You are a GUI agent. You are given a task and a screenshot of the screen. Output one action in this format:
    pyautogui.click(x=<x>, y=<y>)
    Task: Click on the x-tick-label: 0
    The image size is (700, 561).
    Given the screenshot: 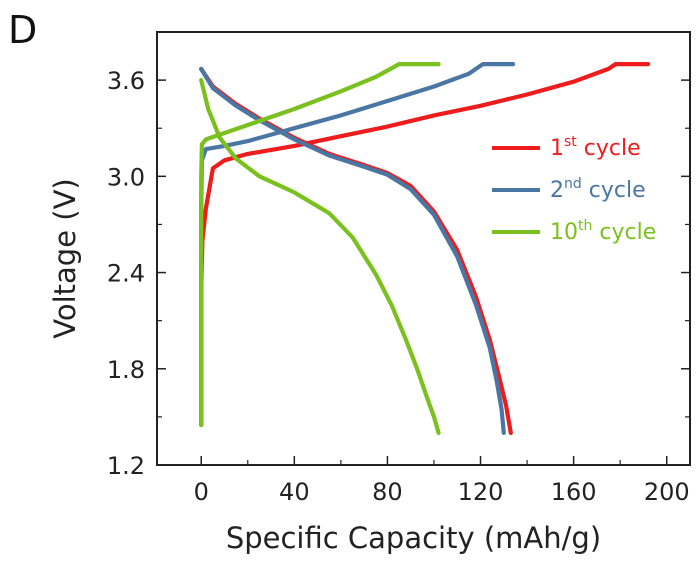 What is the action you would take?
    pyautogui.click(x=201, y=492)
    